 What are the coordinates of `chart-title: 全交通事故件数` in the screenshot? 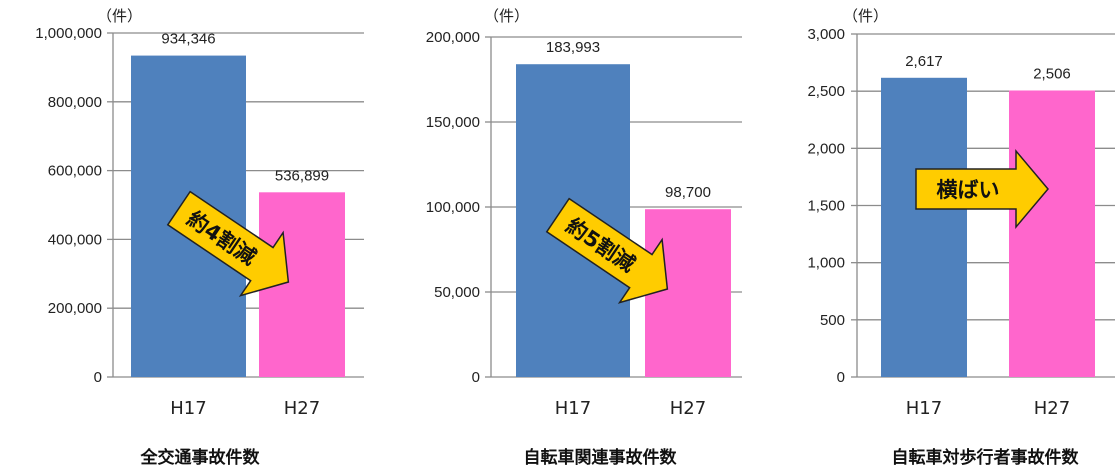 It's located at (200, 457).